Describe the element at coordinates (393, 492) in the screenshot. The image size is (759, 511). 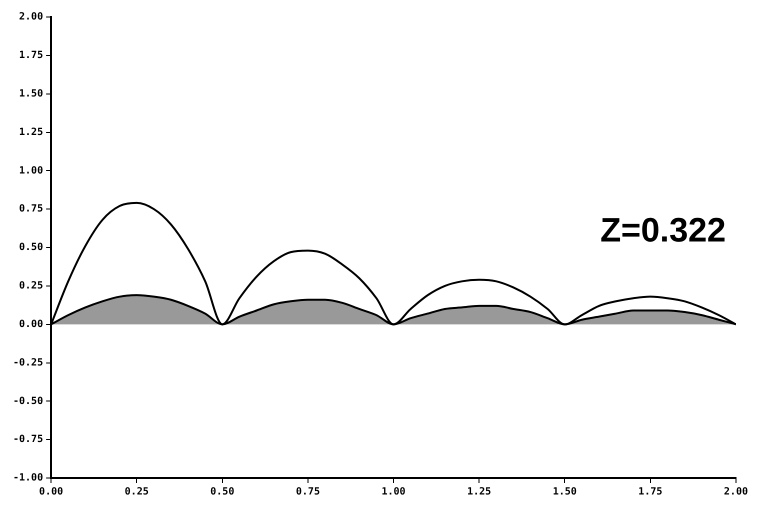
I see `x-tick-label: 1.00` at that location.